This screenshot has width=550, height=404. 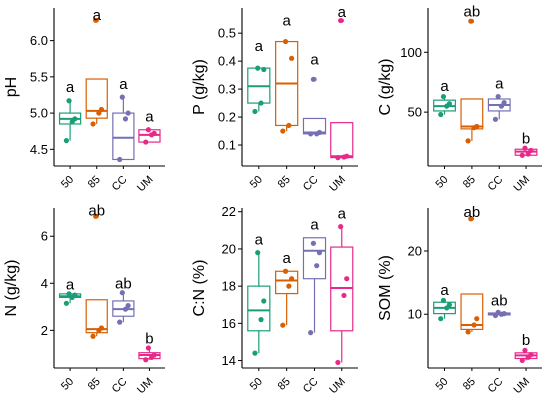 I want to click on panel-2: 0.1 0.2 0.3 0.4 0.5 P (g/kg) a a a a 50 85 CC UM, so click(x=274, y=99).